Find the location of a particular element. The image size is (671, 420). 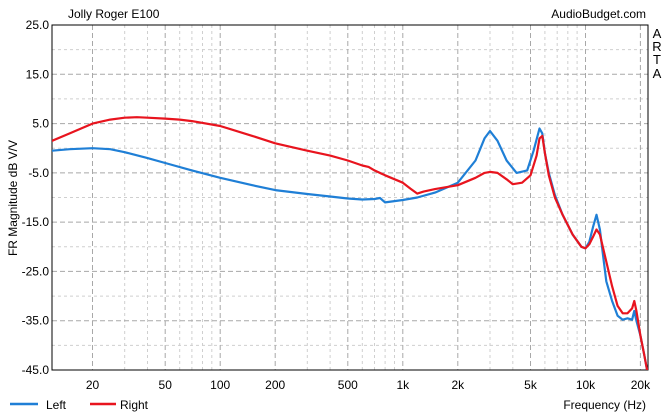

y-tick-label: -35.0 is located at coordinates (36, 321).